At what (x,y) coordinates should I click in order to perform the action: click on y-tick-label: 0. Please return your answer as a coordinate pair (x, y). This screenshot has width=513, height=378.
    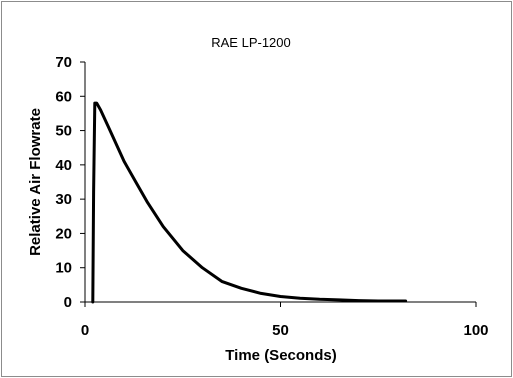
    Looking at the image, I should click on (68, 302).